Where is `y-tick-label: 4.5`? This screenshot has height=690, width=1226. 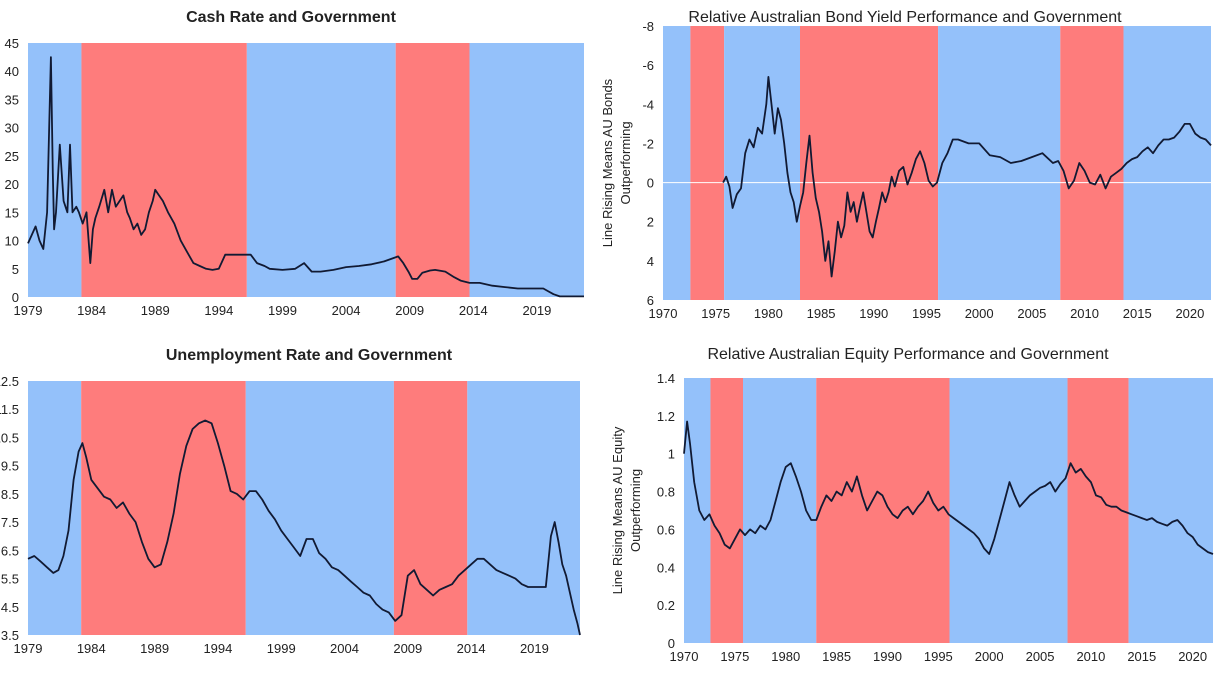 y-tick-label: 4.5 is located at coordinates (10, 607).